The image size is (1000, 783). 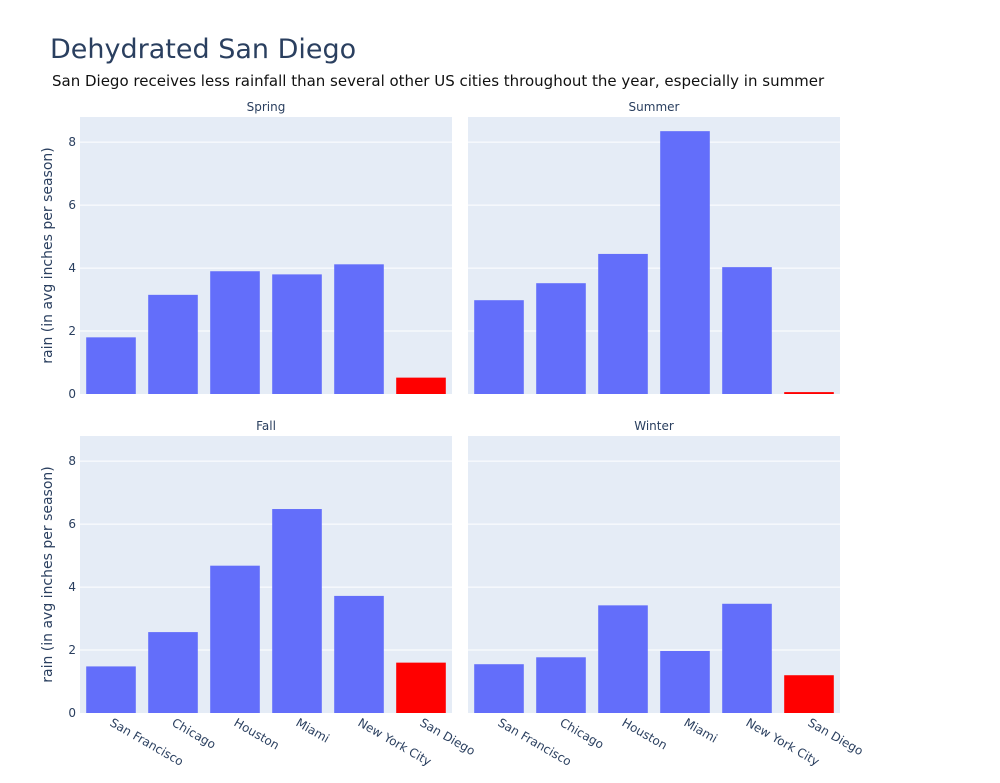 What do you see at coordinates (654, 107) in the screenshot?
I see `panel-title: Summer` at bounding box center [654, 107].